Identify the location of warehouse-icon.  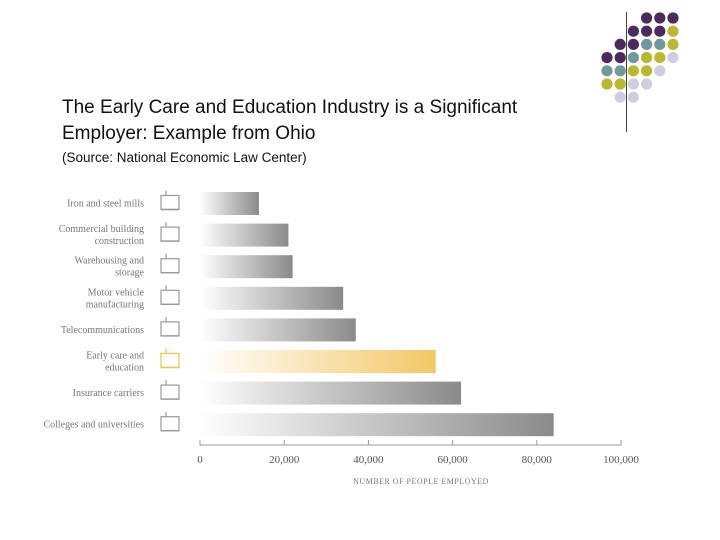
(170, 263).